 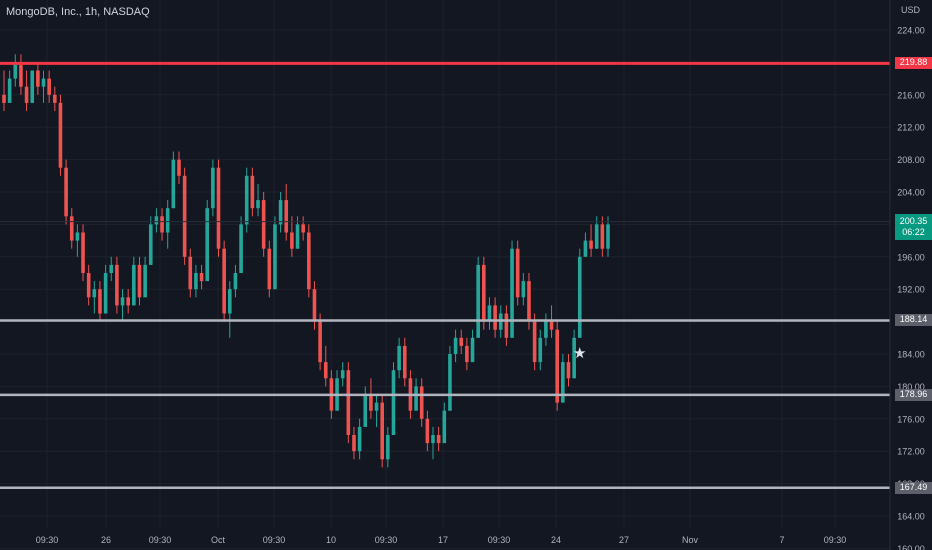 I want to click on price-tick-label: 164.00, so click(x=911, y=517).